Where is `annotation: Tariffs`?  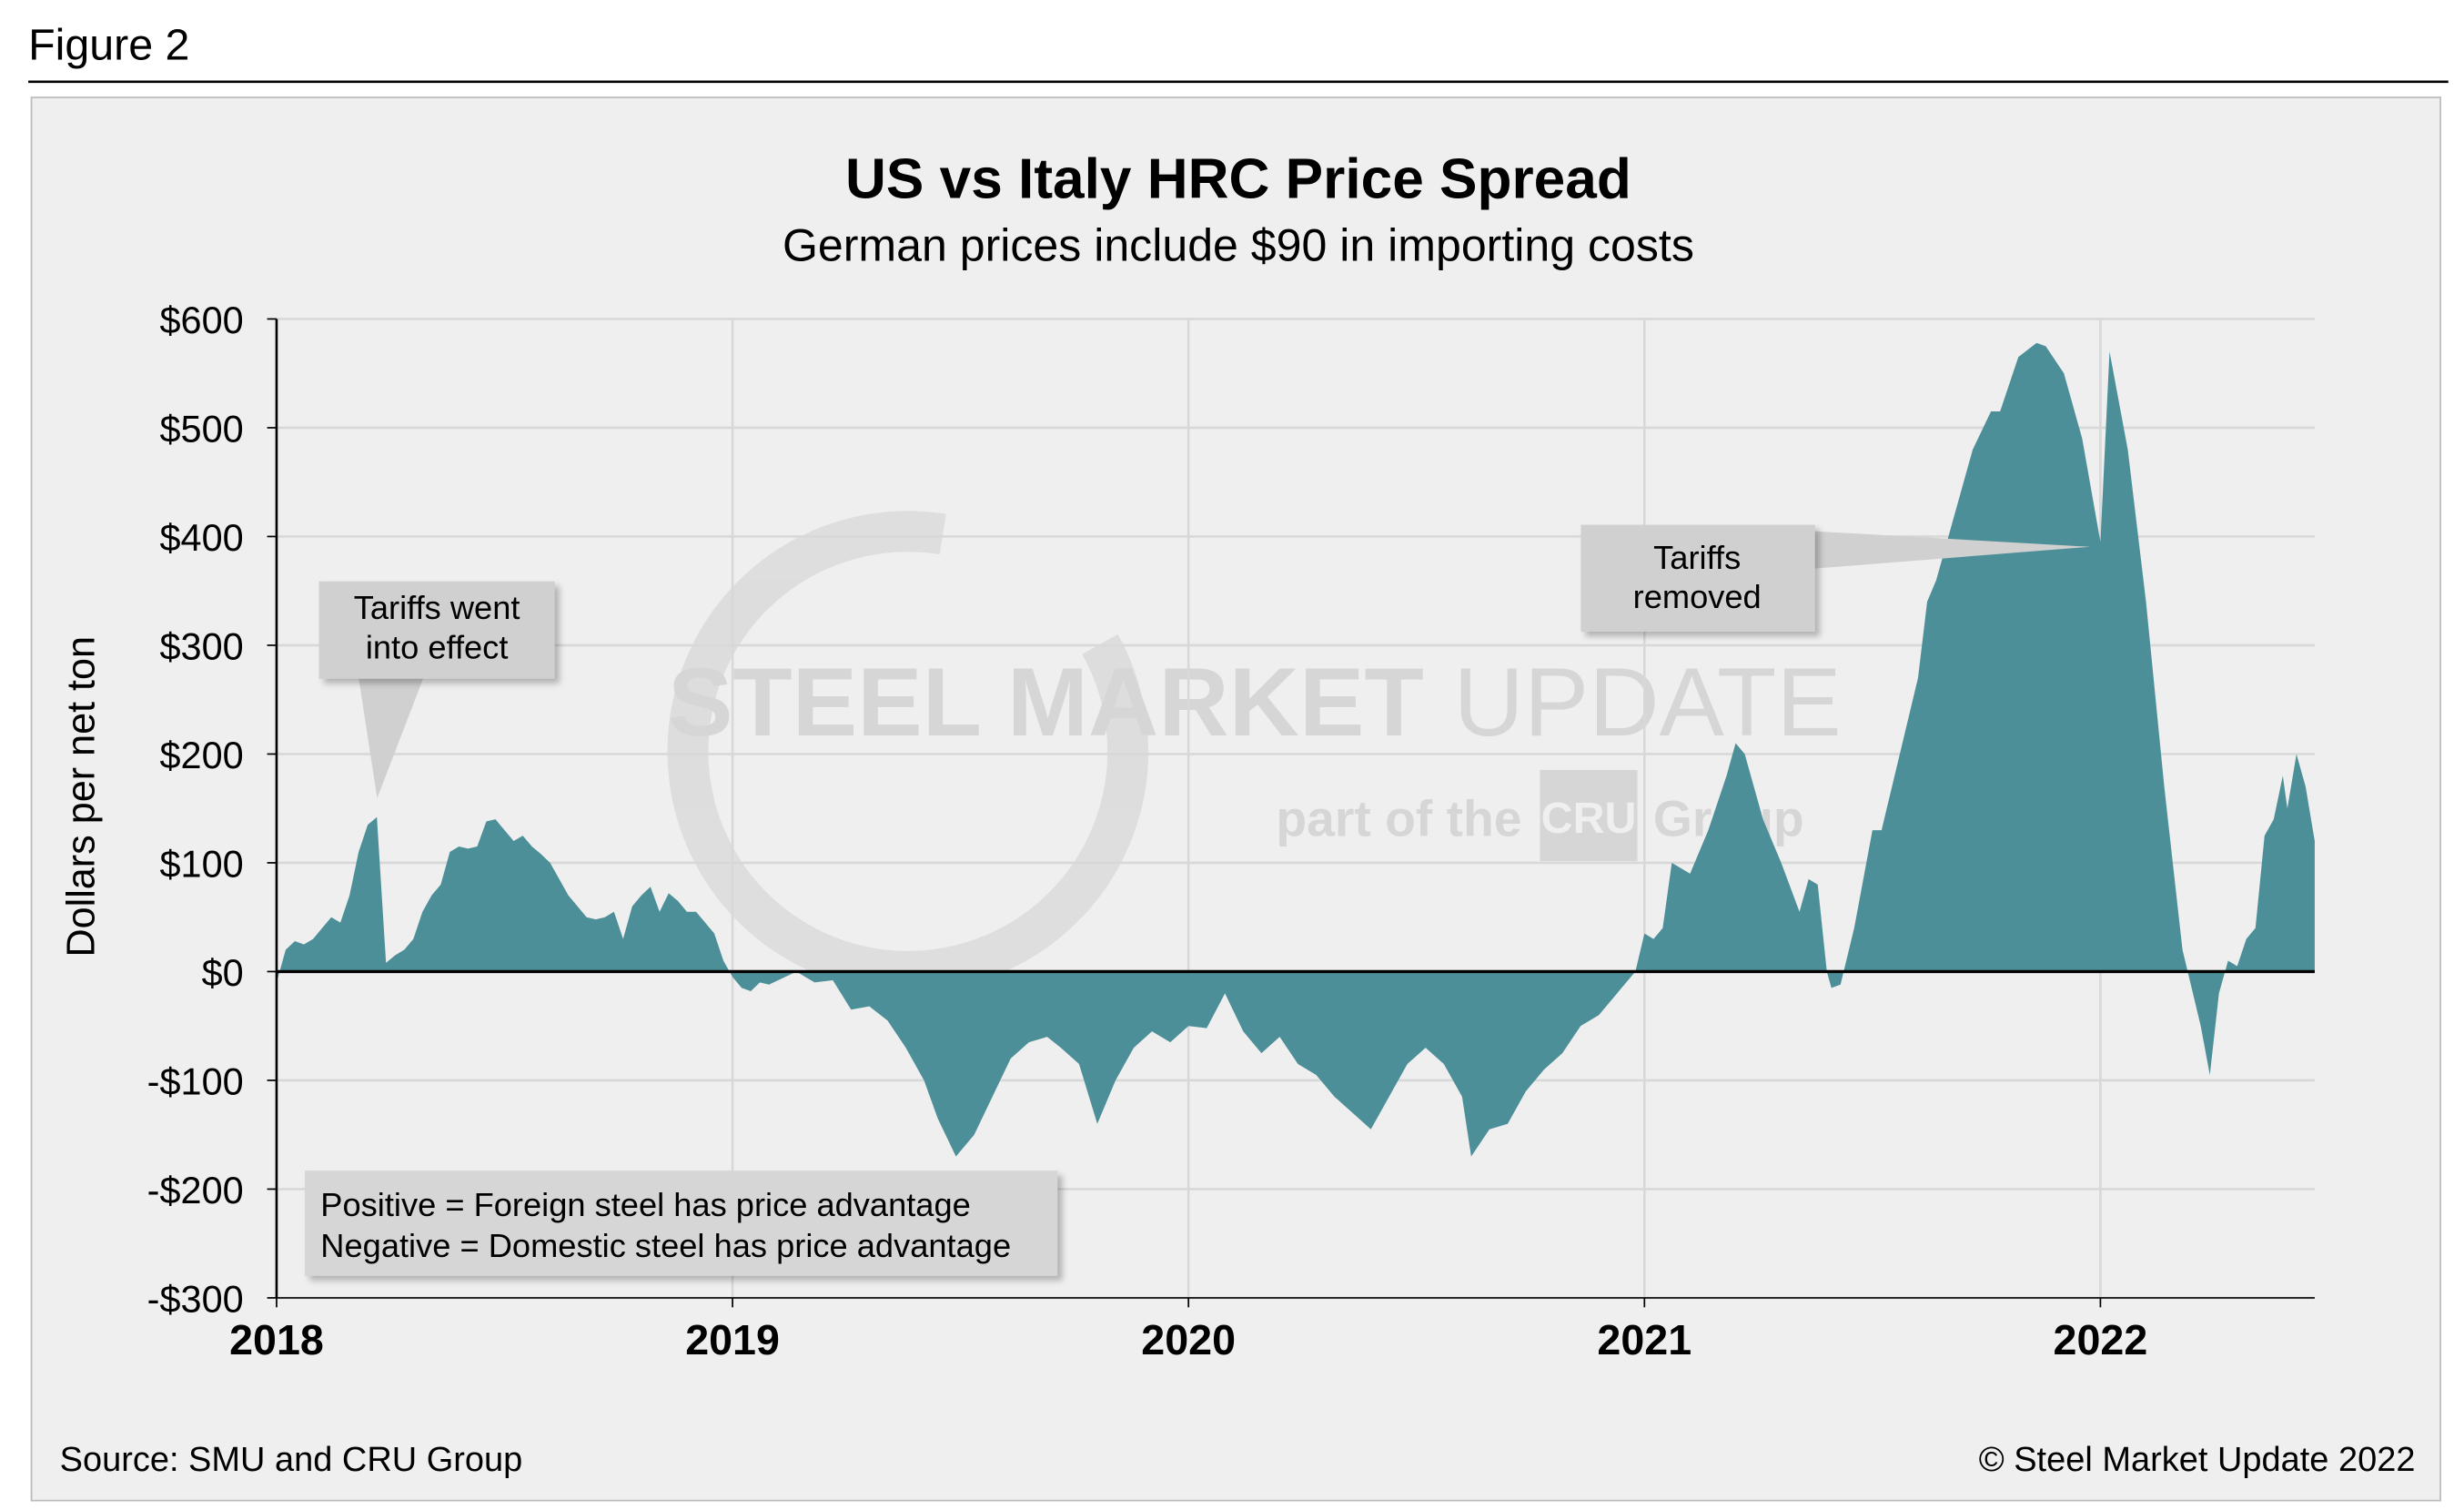 annotation: Tariffs is located at coordinates (1697, 557).